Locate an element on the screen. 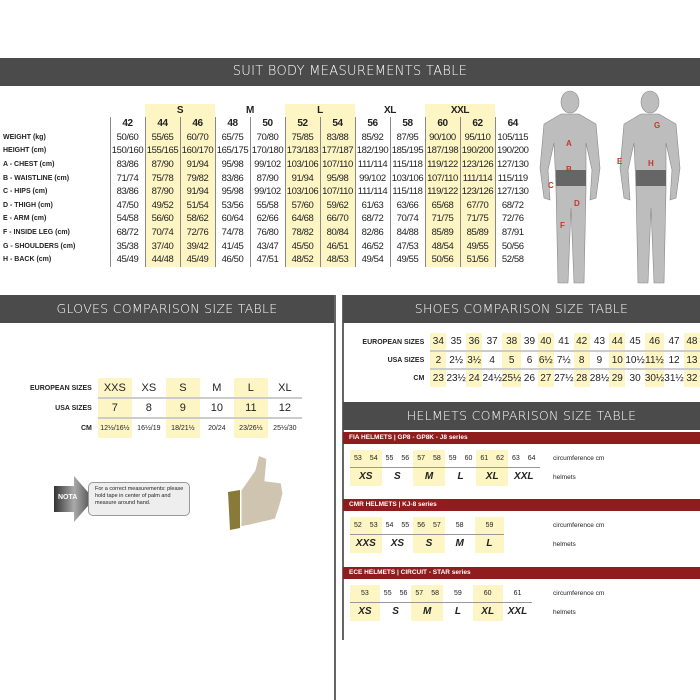 The height and width of the screenshot is (700, 700). cell: 43/47 is located at coordinates (267, 246).